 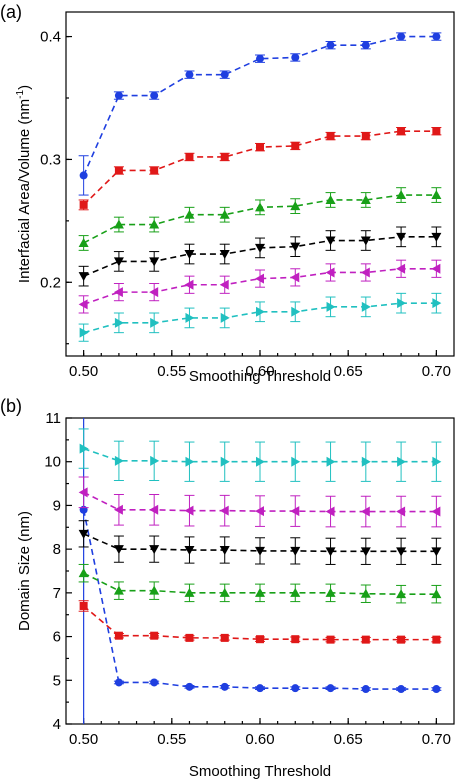 I want to click on x-axis-title-a: Smoothing Threshold, so click(x=260, y=376).